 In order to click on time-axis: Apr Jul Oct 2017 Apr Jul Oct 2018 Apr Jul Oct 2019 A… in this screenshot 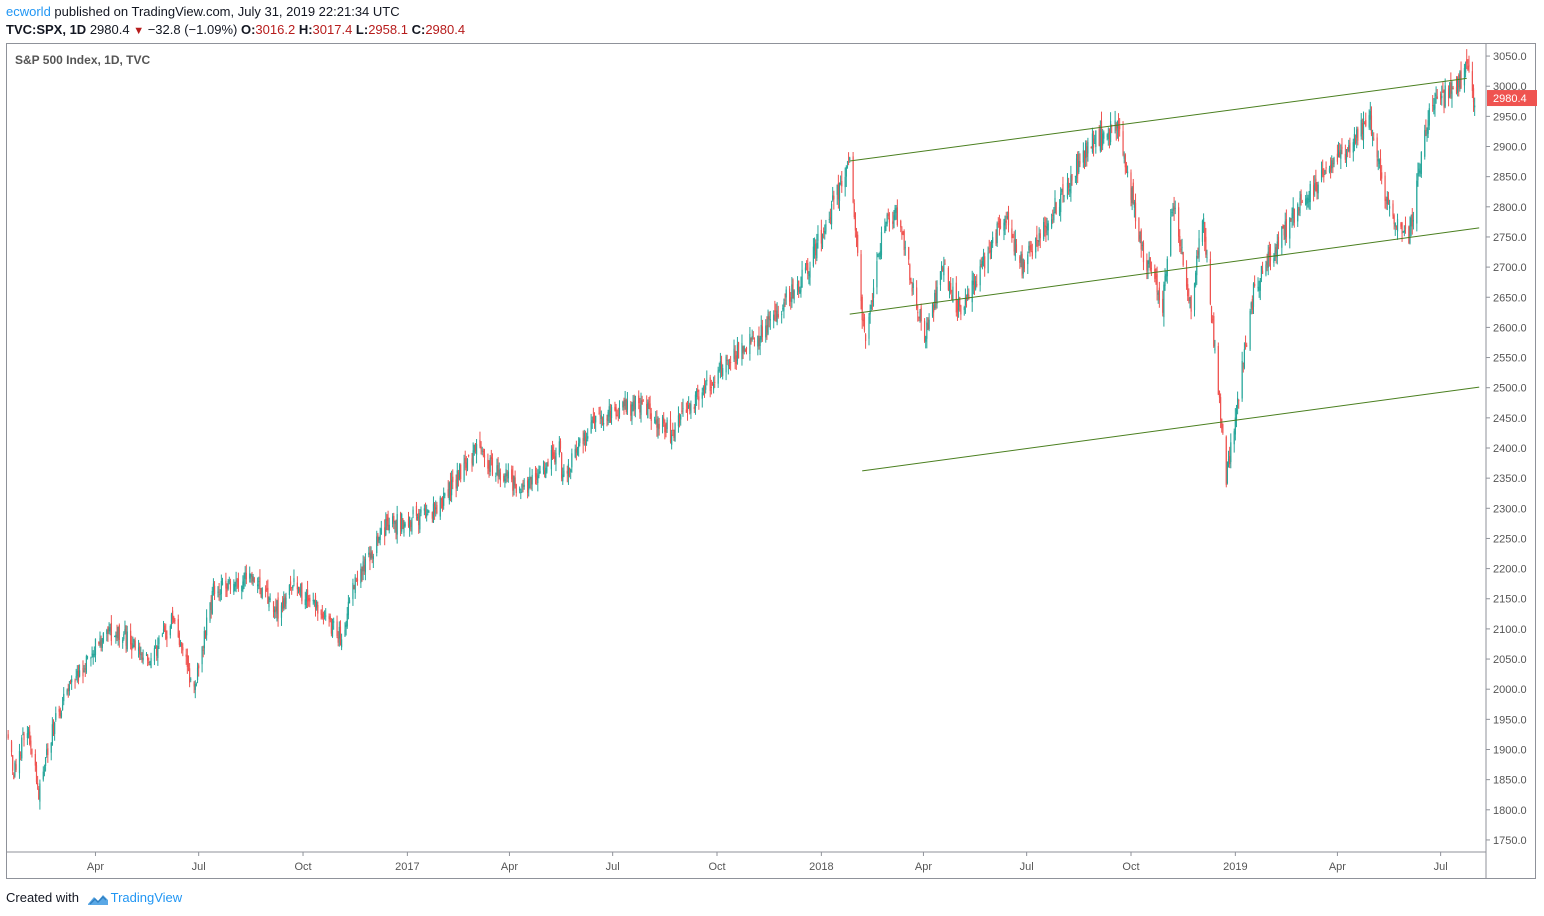, I will do `click(767, 862)`.